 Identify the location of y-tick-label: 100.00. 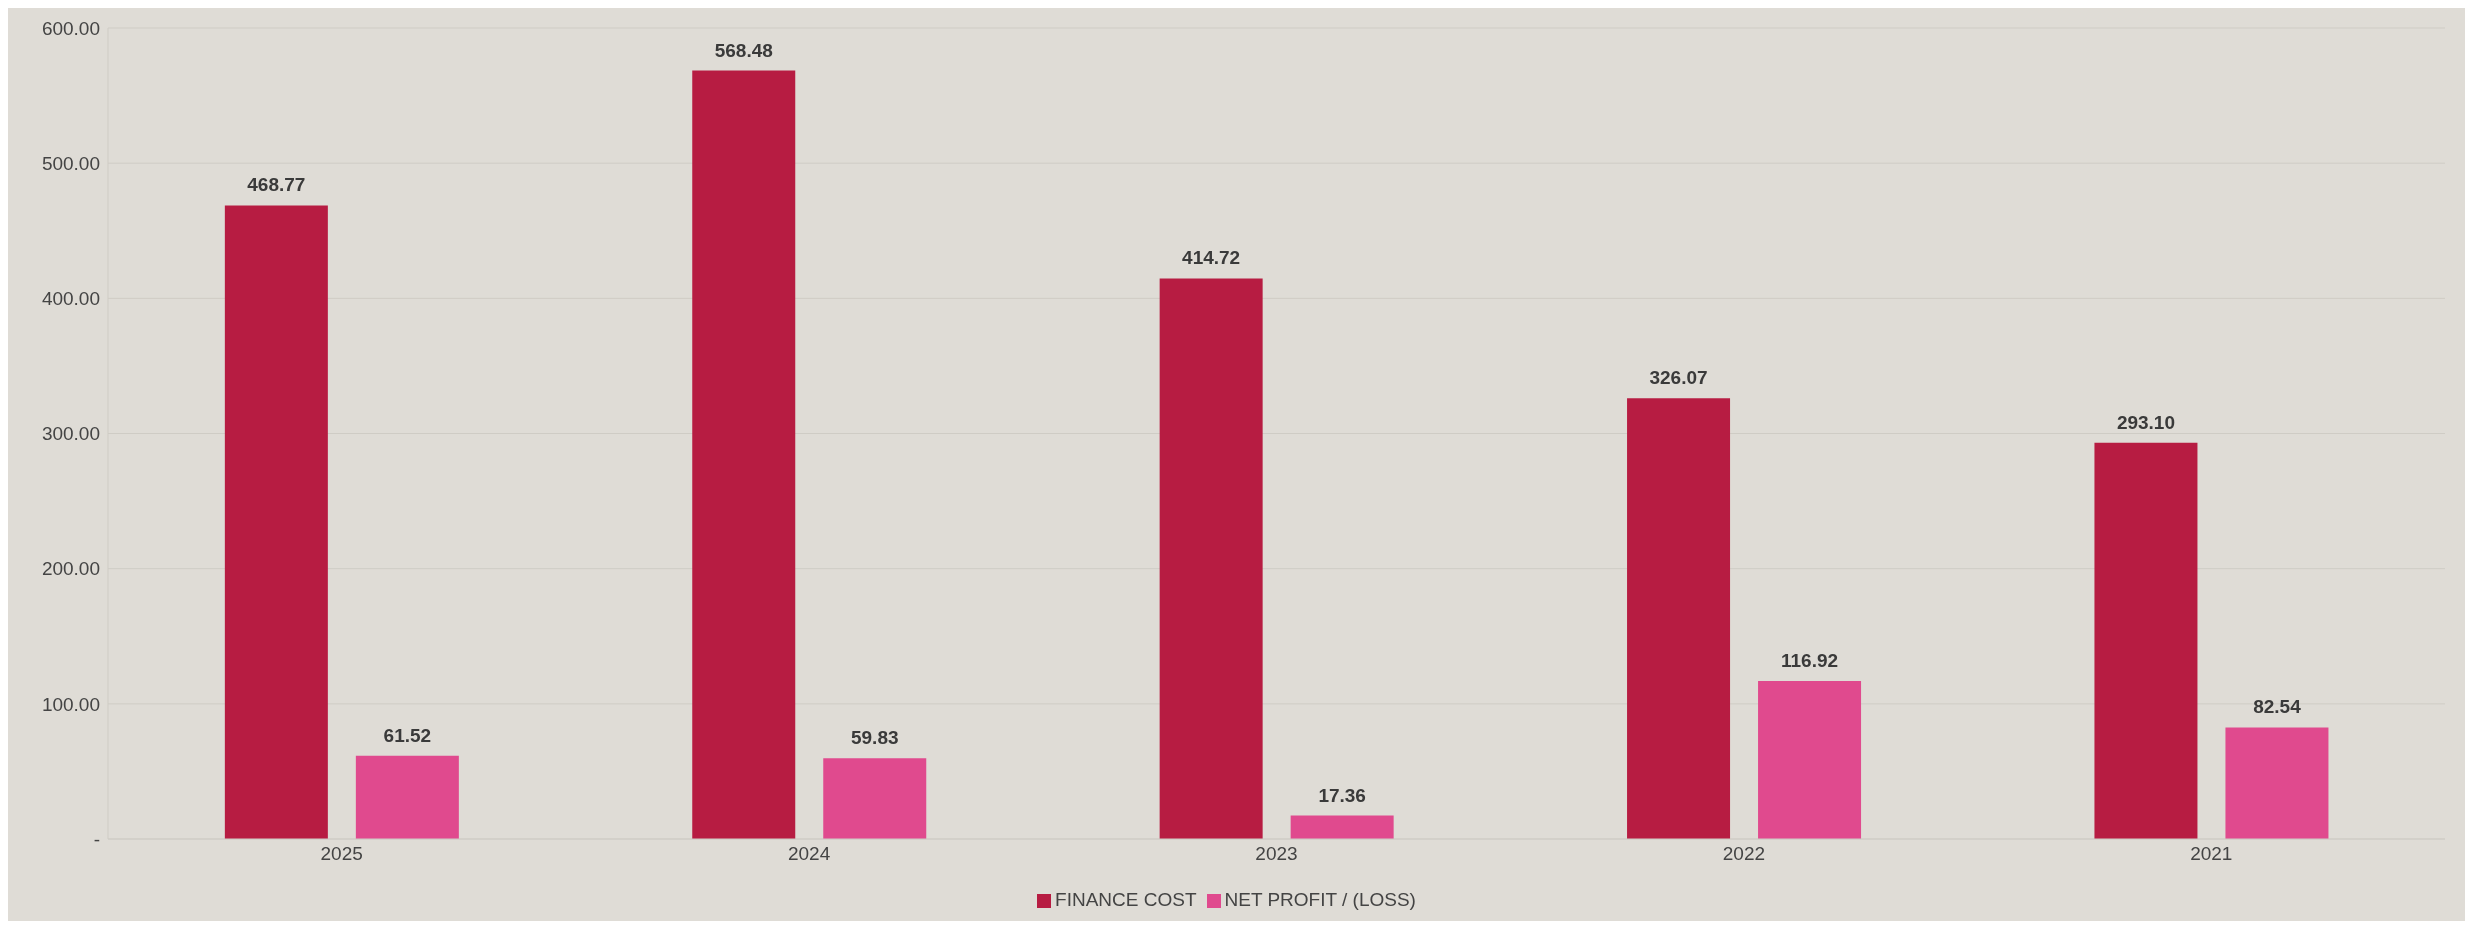
(70, 704).